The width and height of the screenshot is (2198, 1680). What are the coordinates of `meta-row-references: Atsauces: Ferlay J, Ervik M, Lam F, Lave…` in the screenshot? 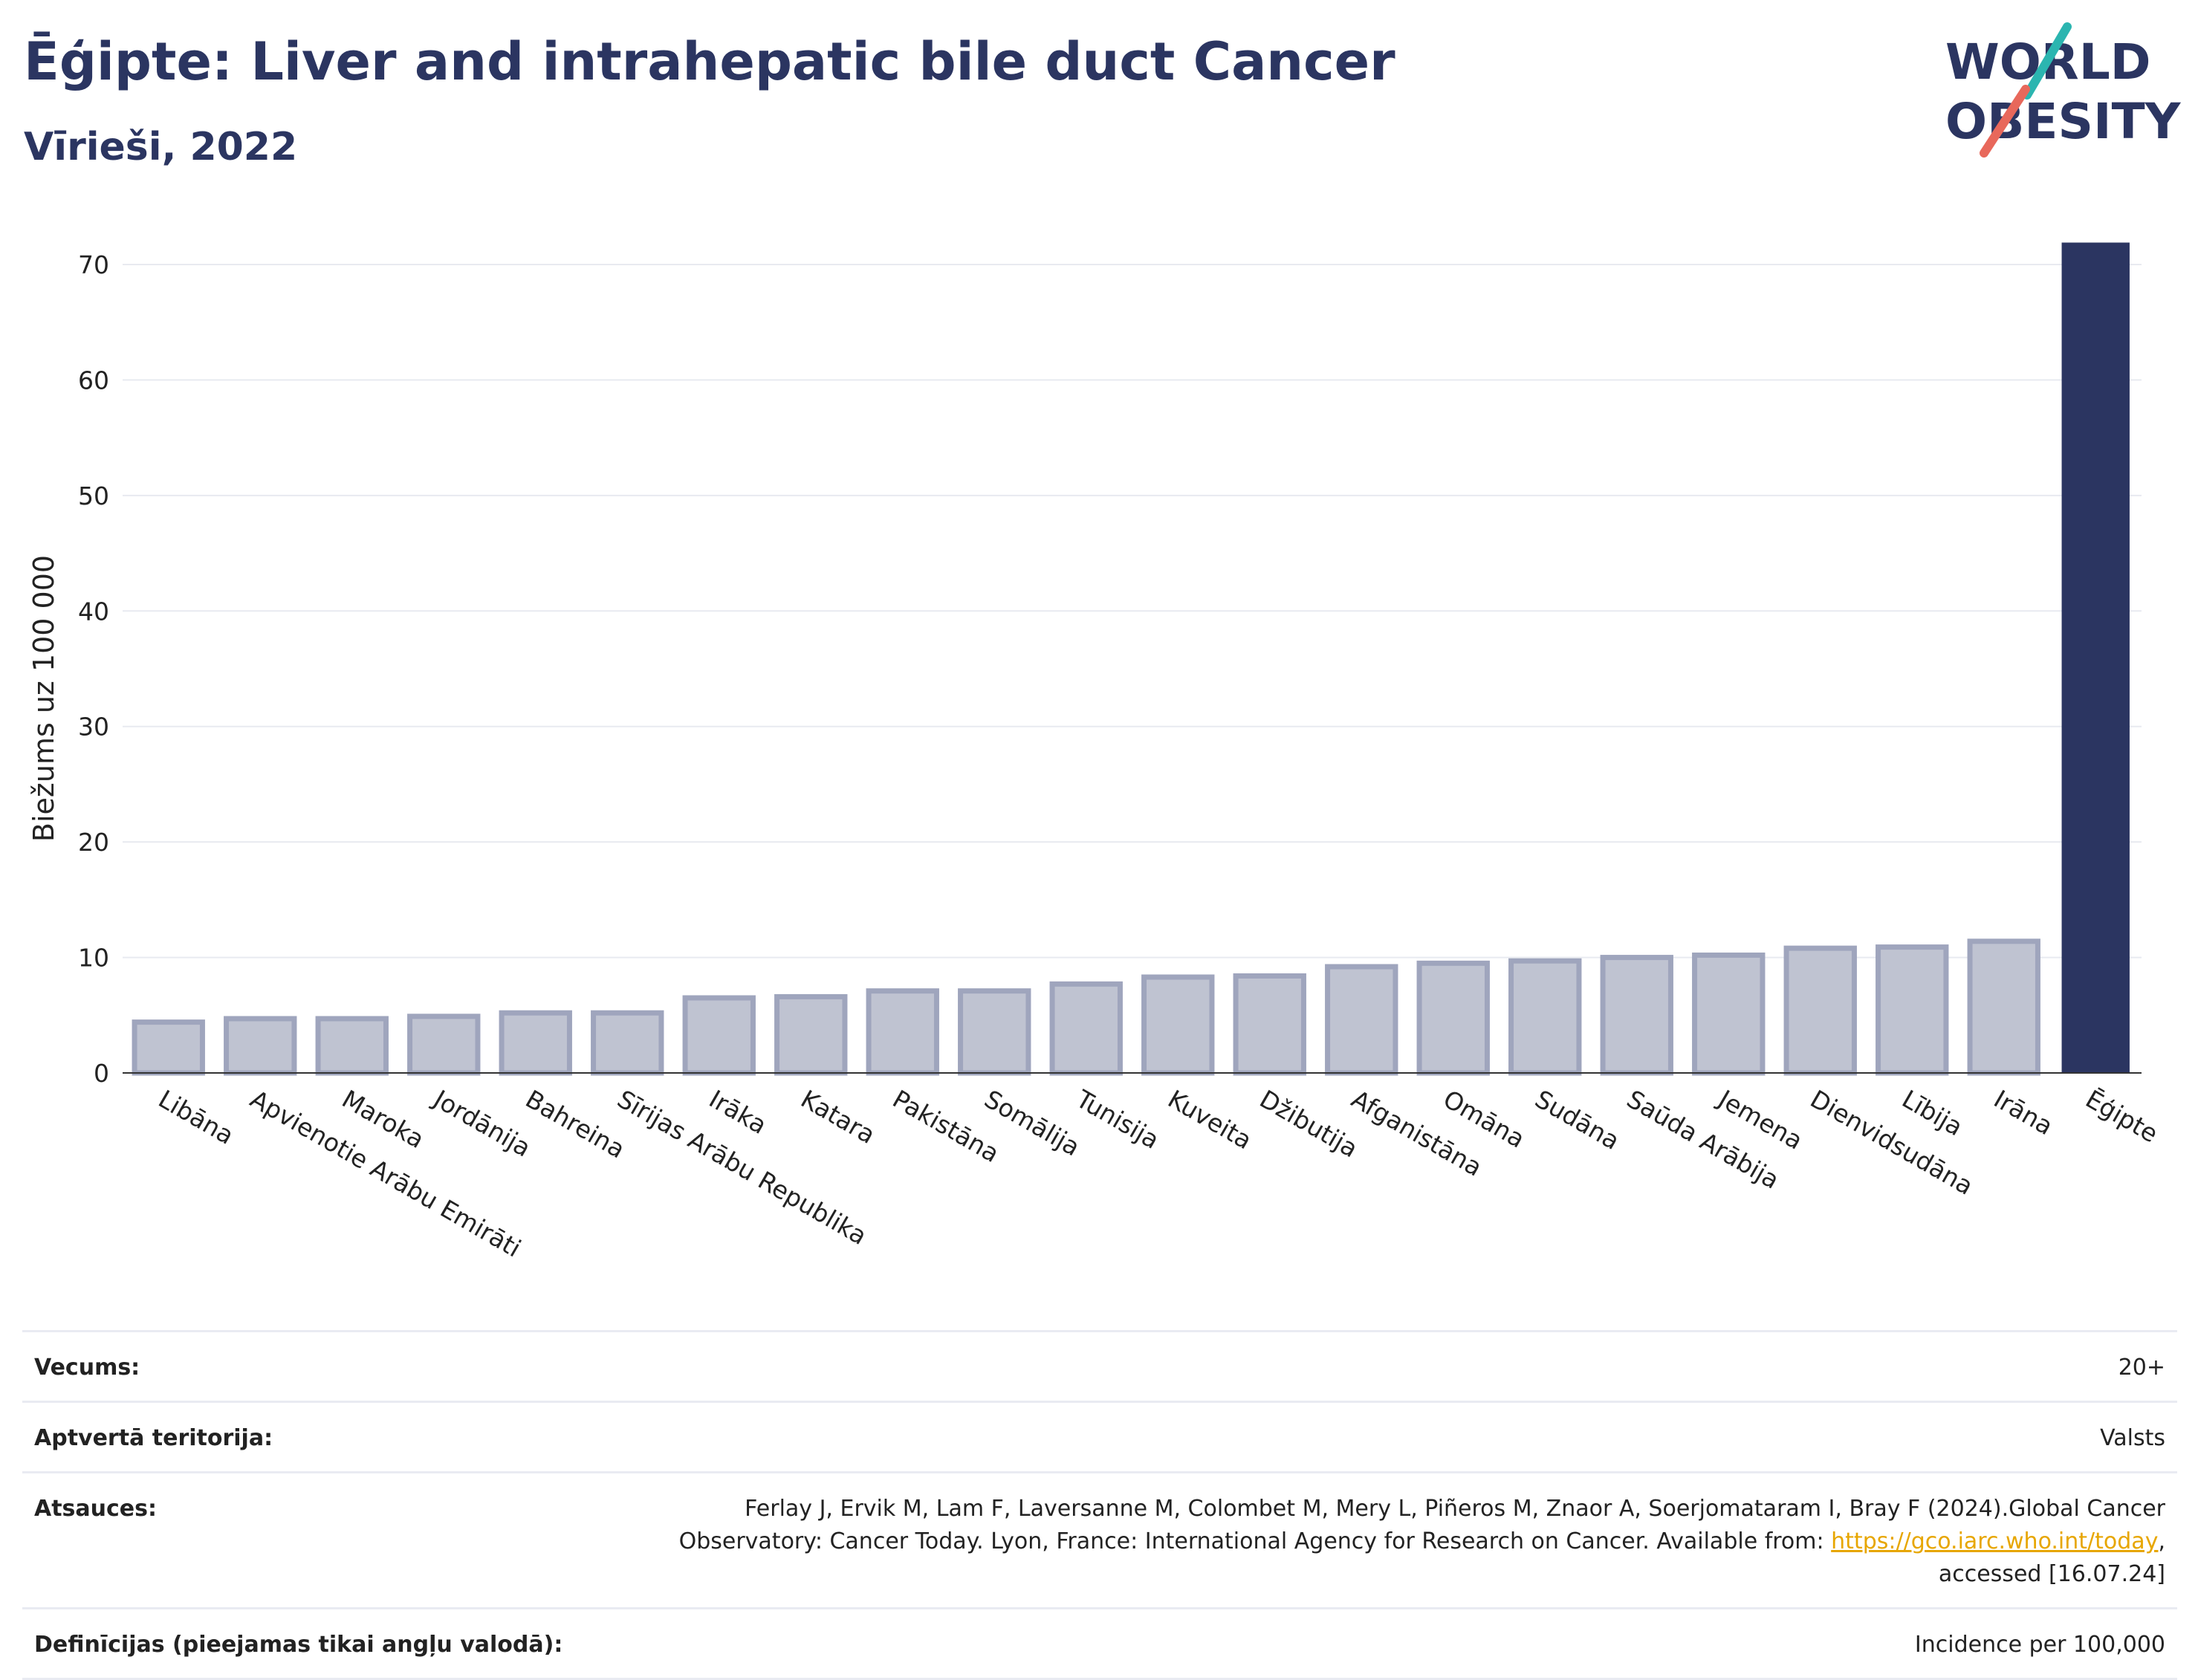 It's located at (1099, 1539).